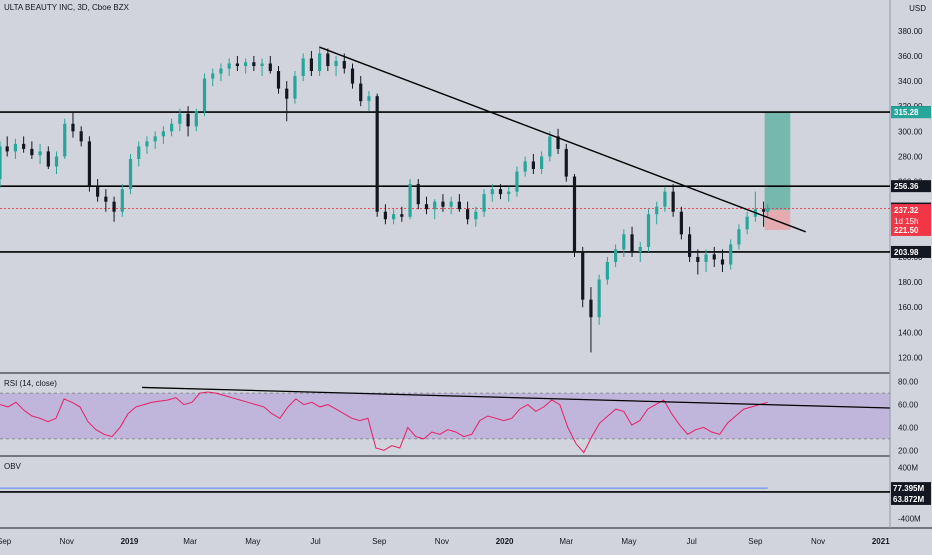 The height and width of the screenshot is (555, 932). What do you see at coordinates (12, 466) in the screenshot?
I see `obv-label: OBV` at bounding box center [12, 466].